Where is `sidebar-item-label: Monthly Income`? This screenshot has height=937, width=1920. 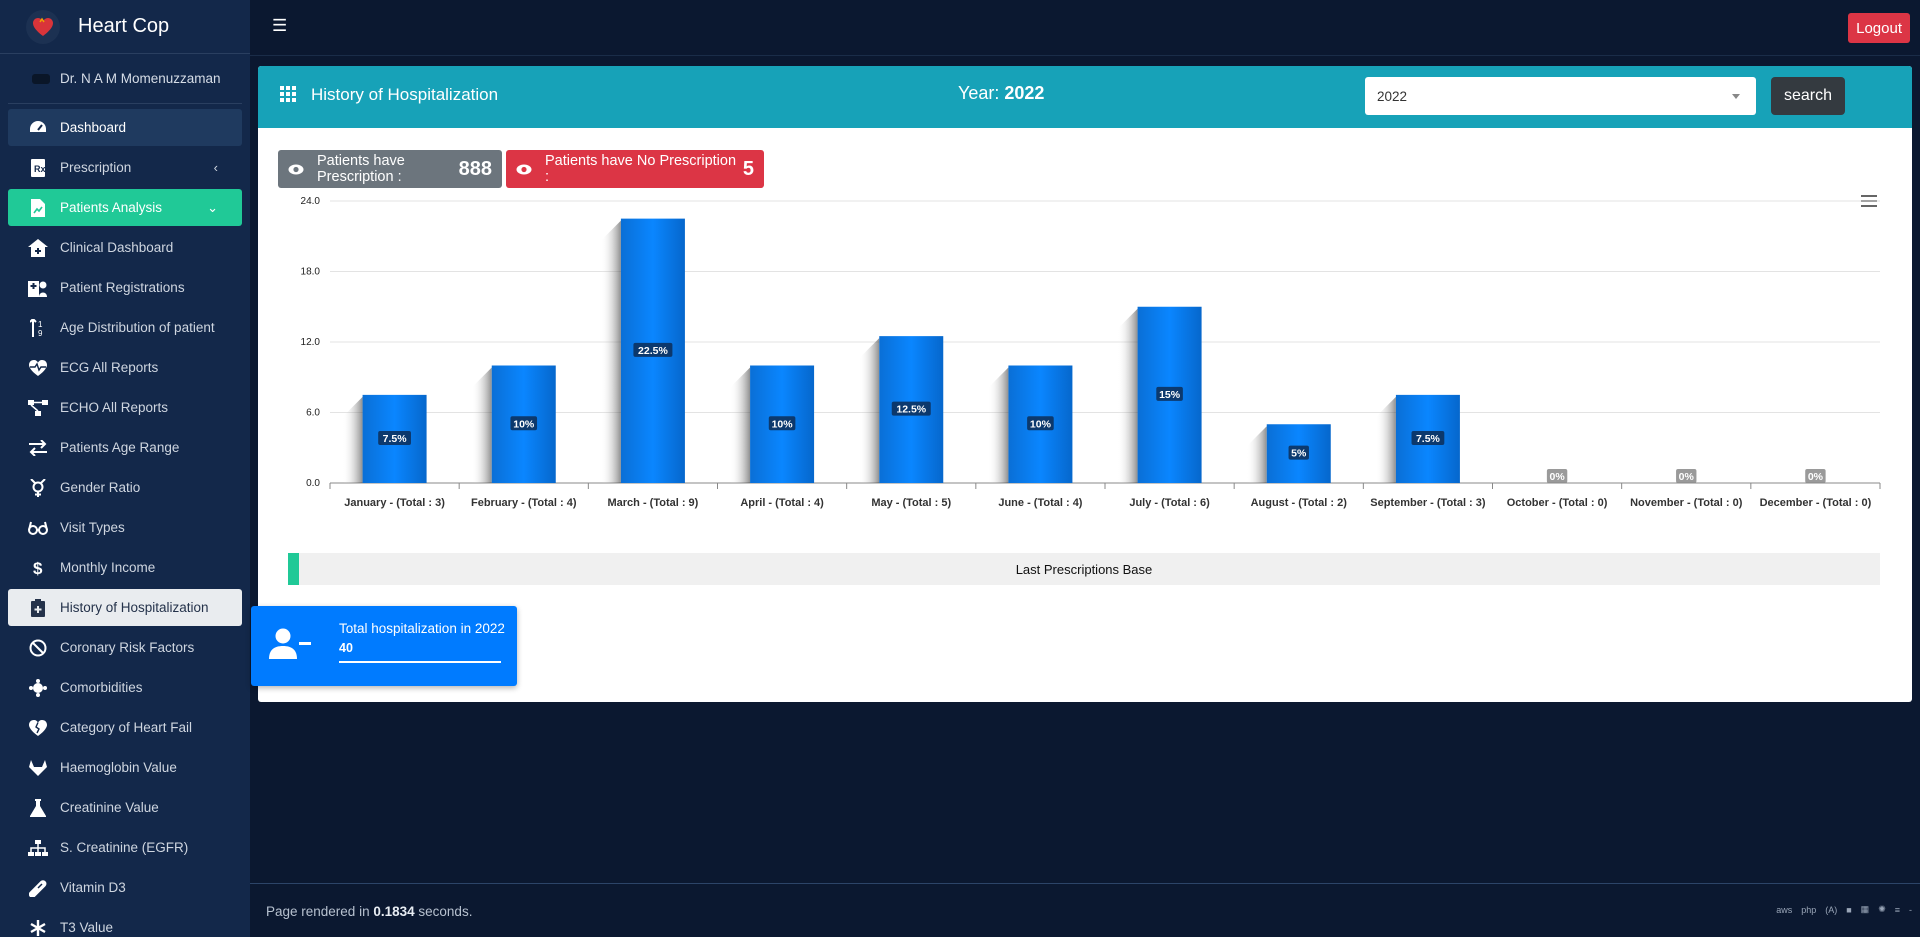 sidebar-item-label: Monthly Income is located at coordinates (108, 567).